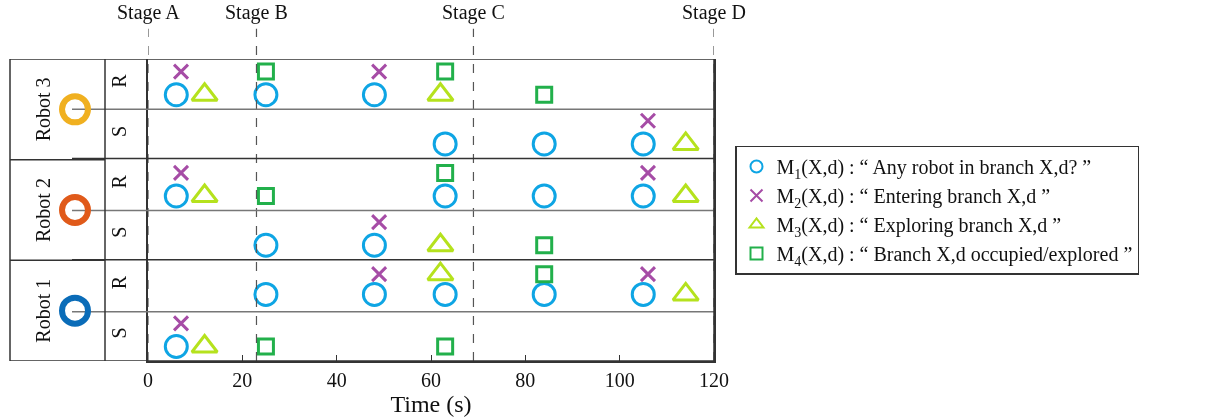 The image size is (1228, 418). I want to click on x-tick-label: 80, so click(525, 379).